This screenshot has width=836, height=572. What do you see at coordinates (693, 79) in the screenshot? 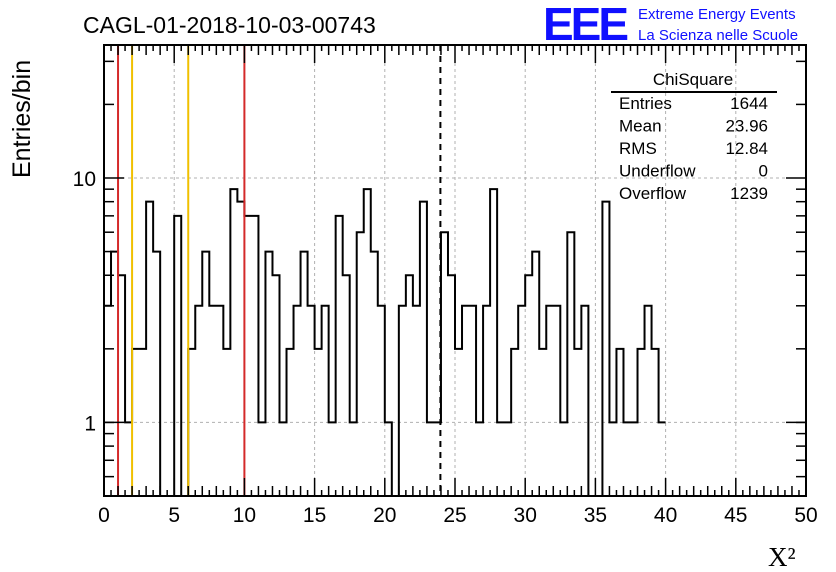
I see `stats-title: ChiSquare` at bounding box center [693, 79].